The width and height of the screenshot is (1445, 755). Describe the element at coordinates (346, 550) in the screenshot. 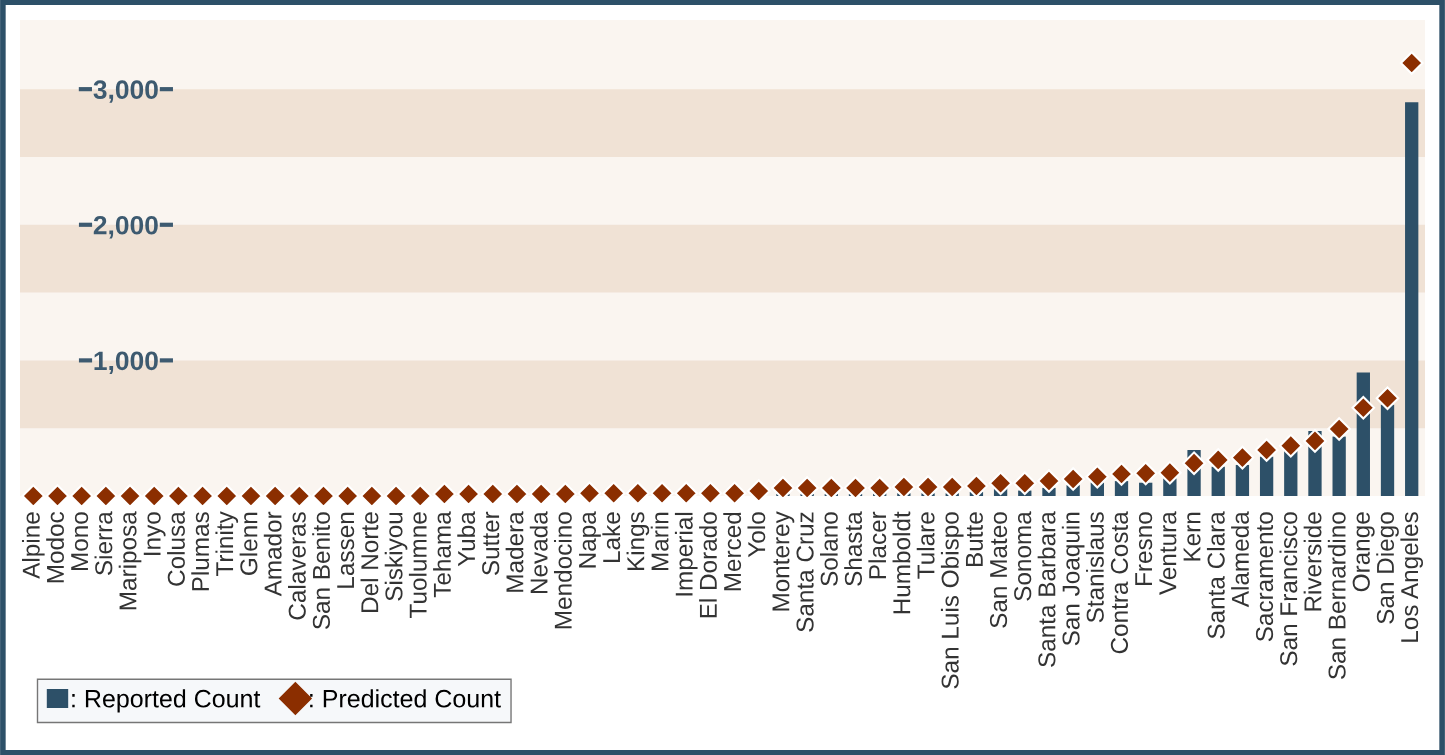

I see `x-tick-label: Lassen` at that location.